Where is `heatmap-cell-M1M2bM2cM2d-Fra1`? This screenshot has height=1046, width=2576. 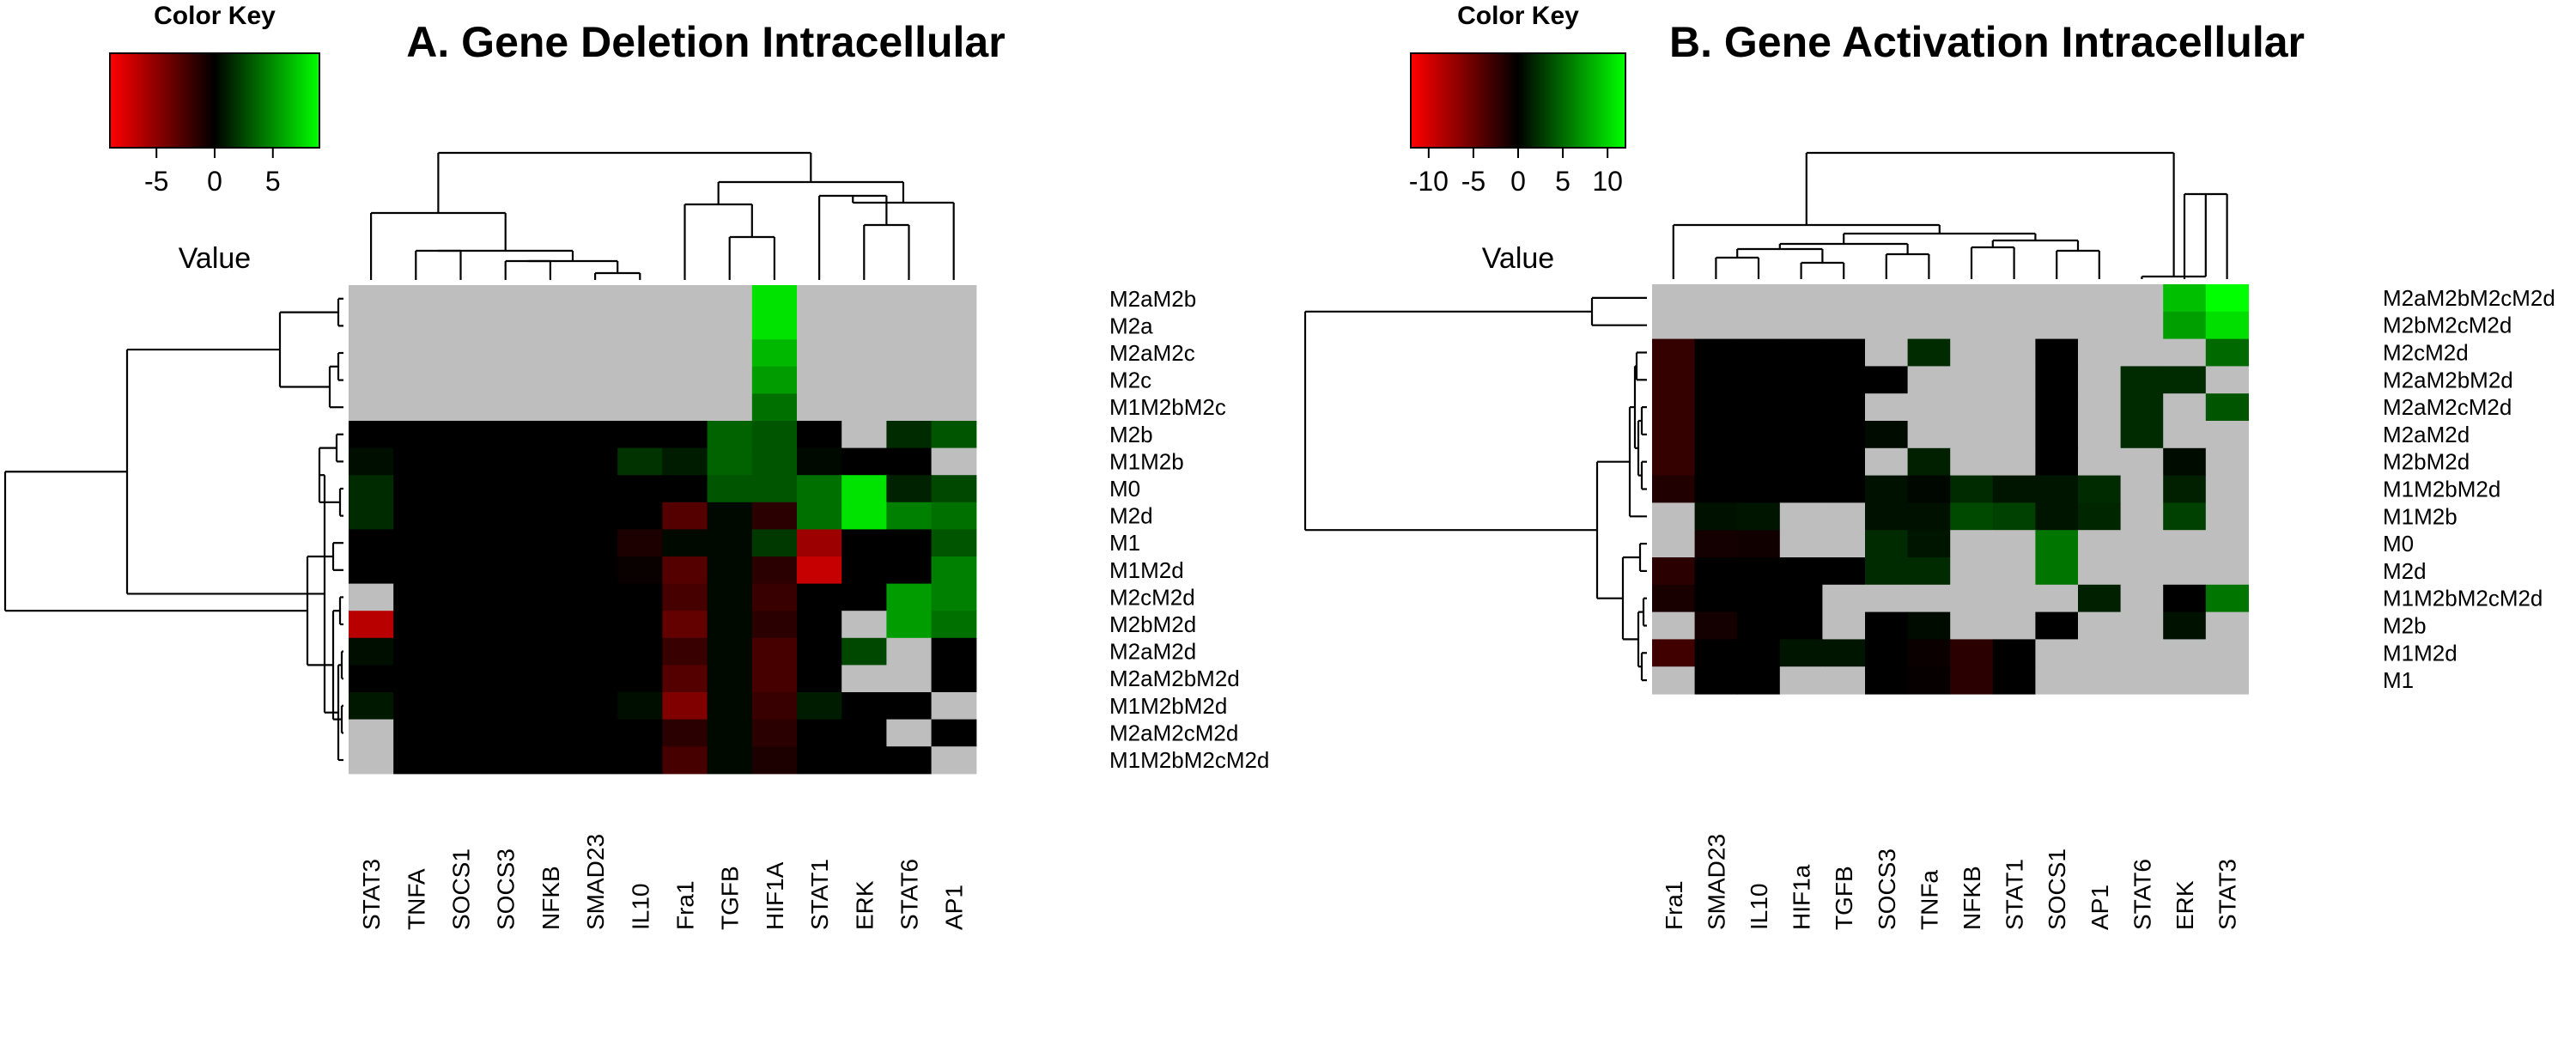 heatmap-cell-M1M2bM2cM2d-Fra1 is located at coordinates (685, 760).